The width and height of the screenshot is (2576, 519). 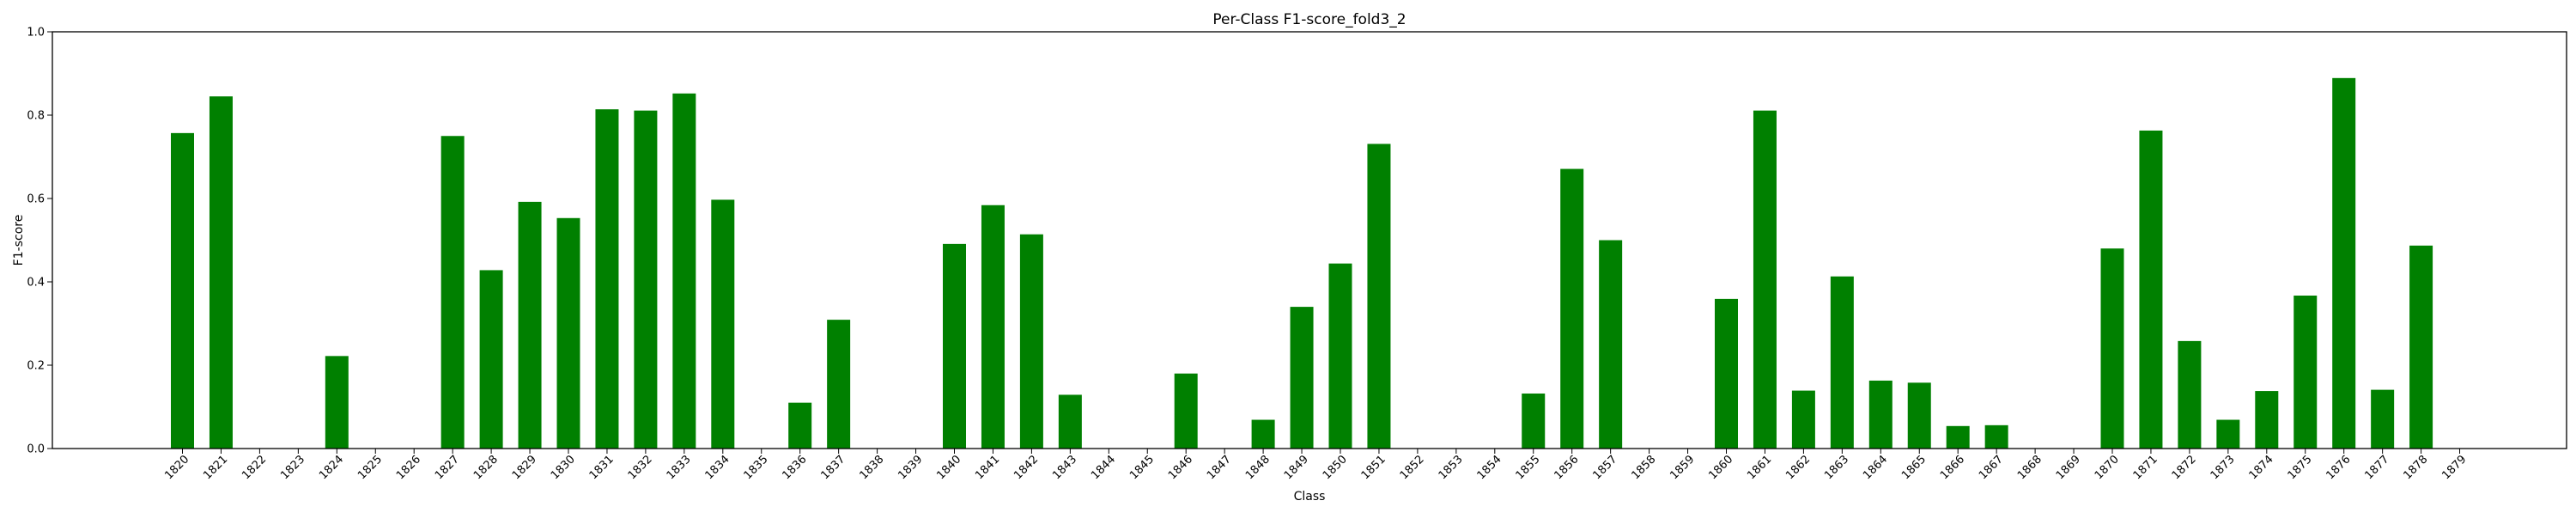 What do you see at coordinates (1643, 467) in the screenshot?
I see `x-tick-label: 1858` at bounding box center [1643, 467].